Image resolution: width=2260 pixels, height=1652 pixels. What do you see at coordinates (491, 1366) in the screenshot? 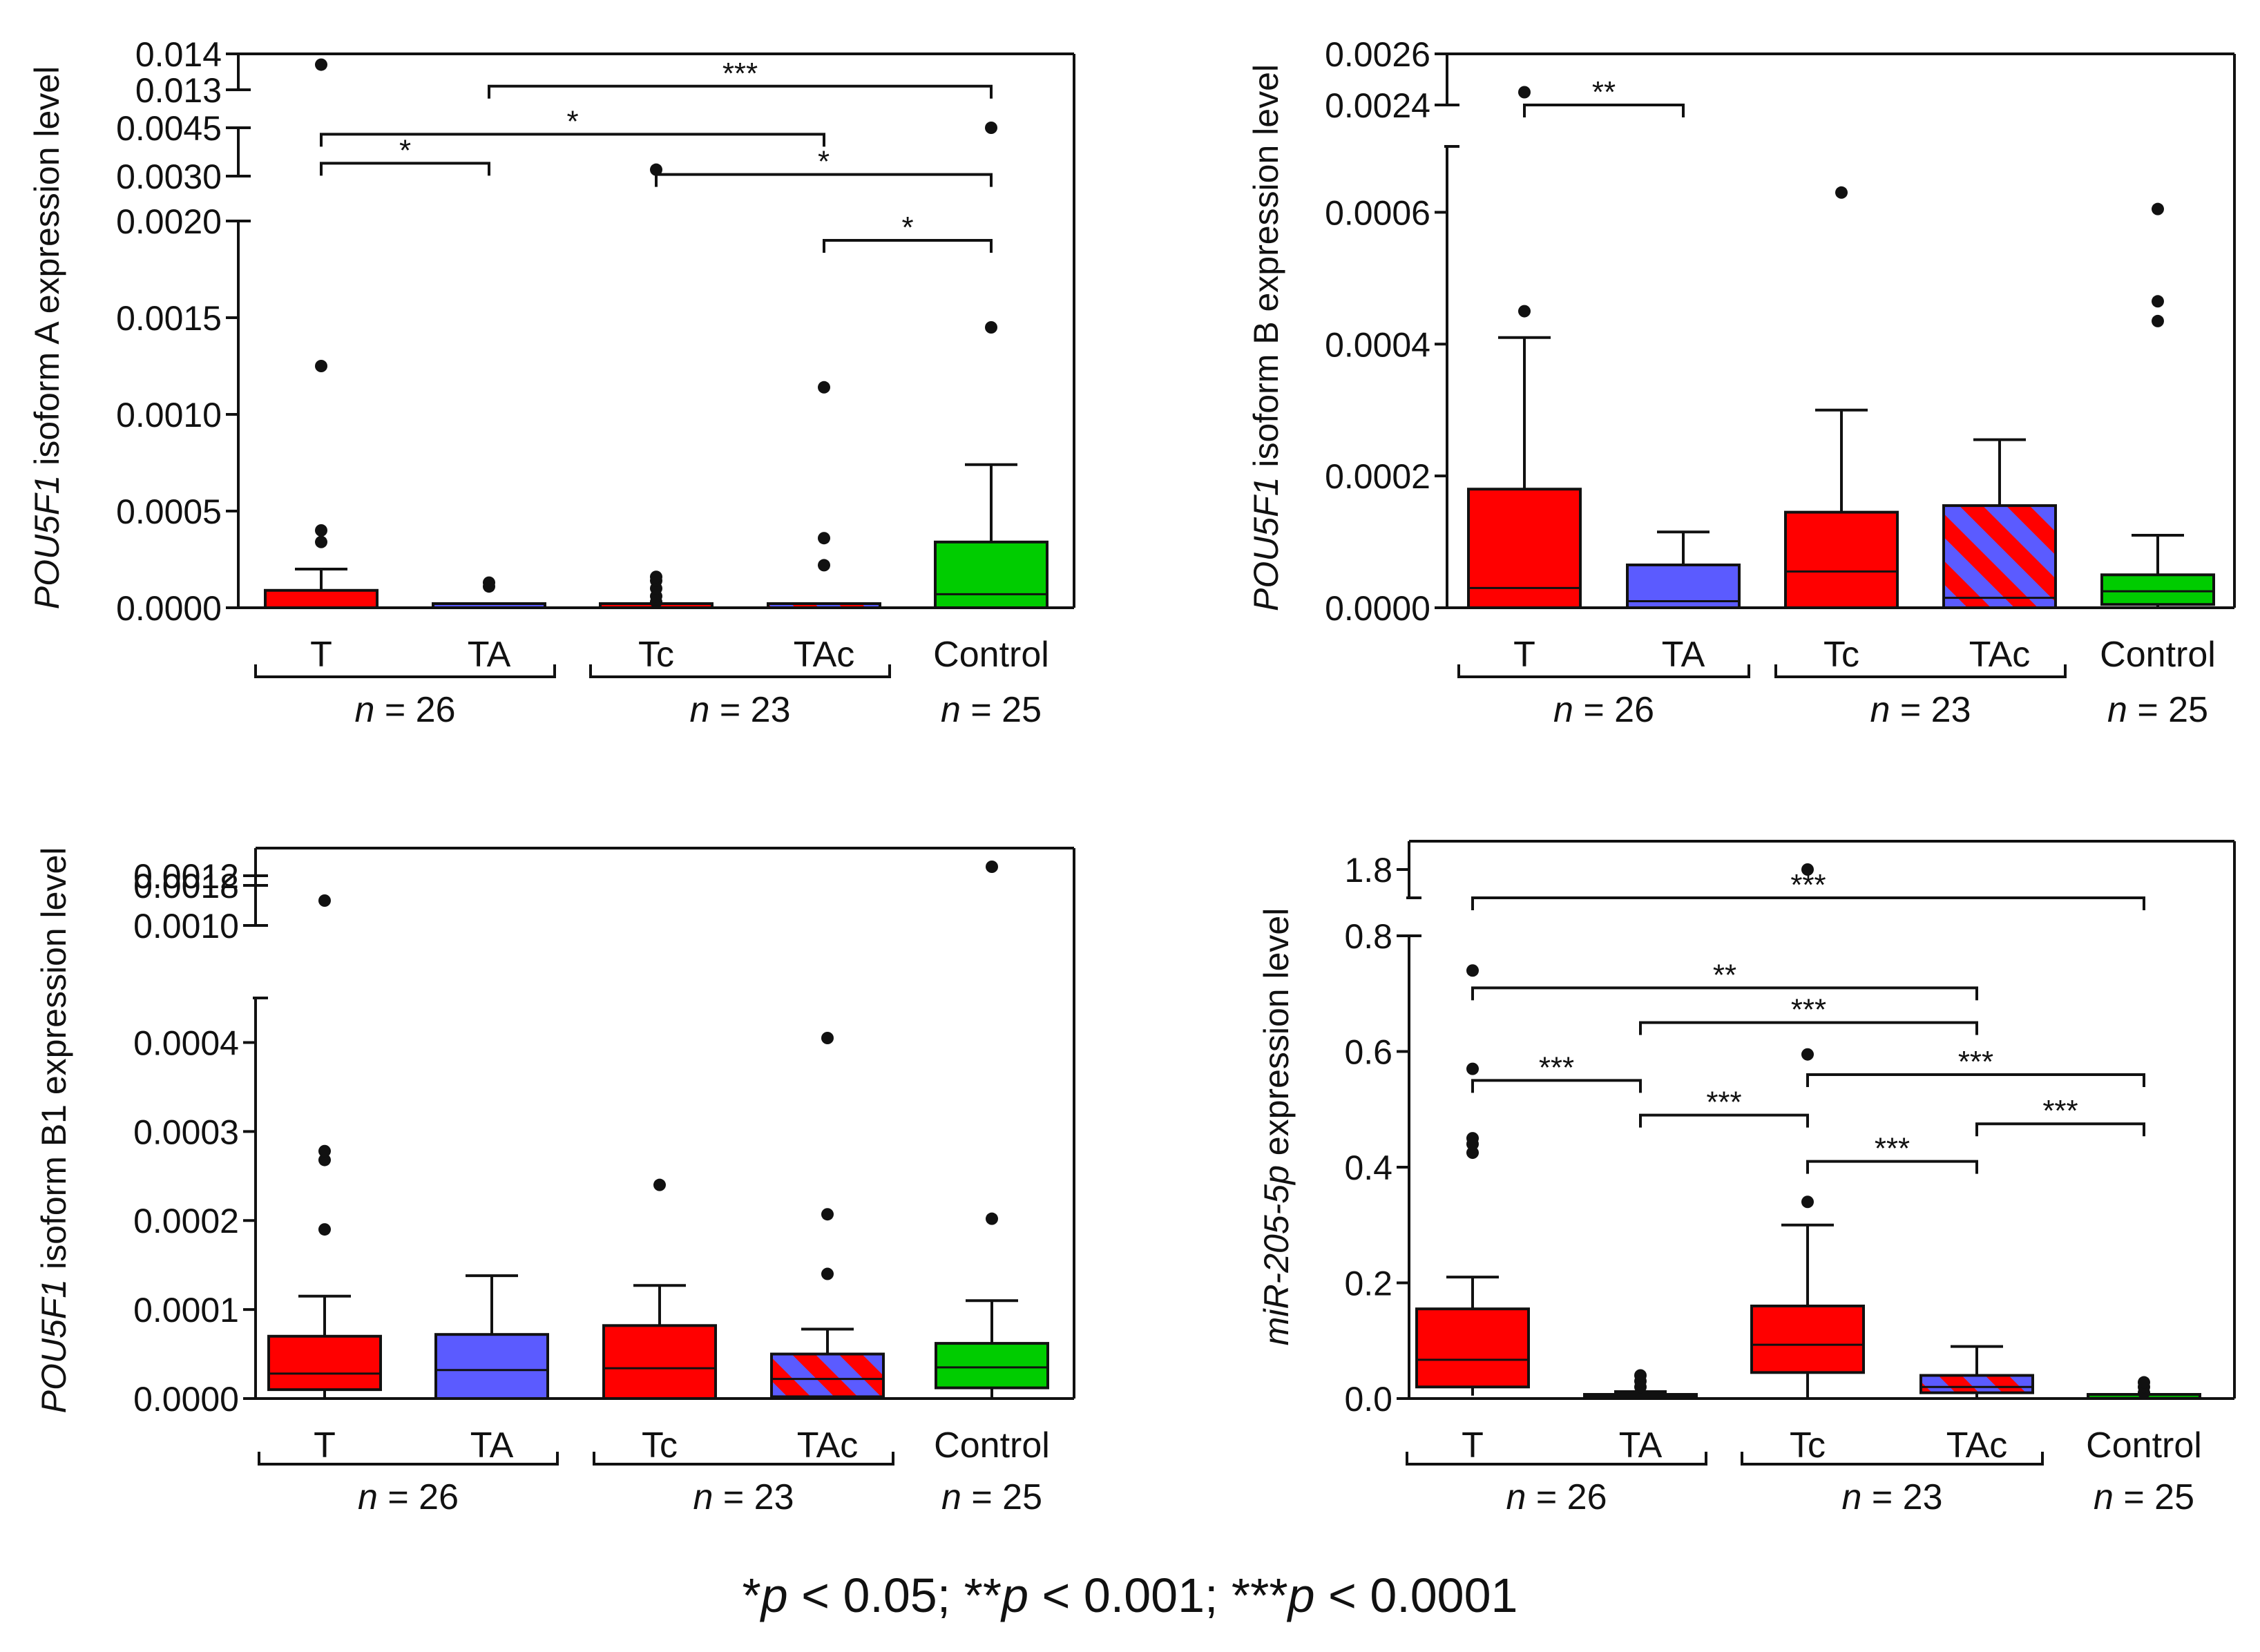
I see `box-ta` at bounding box center [491, 1366].